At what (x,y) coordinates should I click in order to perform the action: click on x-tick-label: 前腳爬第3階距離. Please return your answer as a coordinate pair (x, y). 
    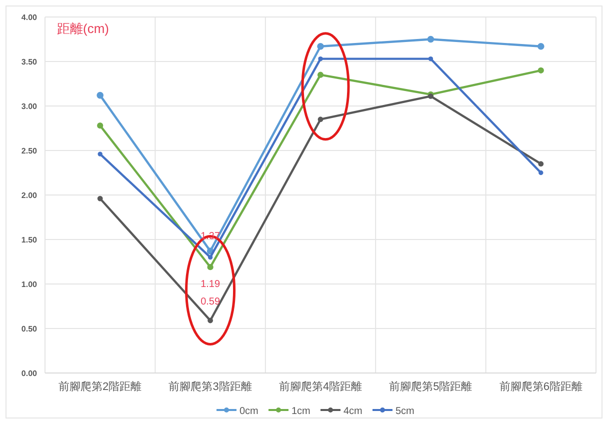
    Looking at the image, I should click on (210, 386).